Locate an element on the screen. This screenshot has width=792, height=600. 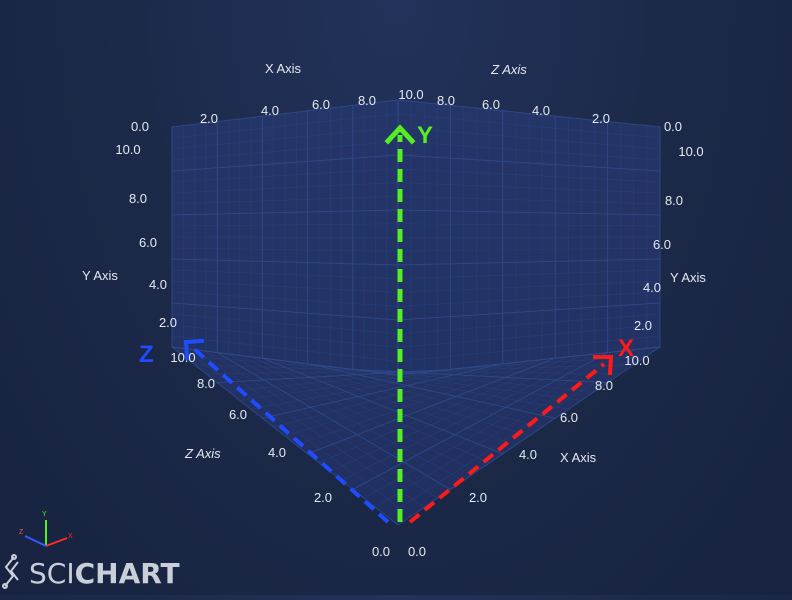
z-axis-title-front: Z Axis is located at coordinates (202, 453).